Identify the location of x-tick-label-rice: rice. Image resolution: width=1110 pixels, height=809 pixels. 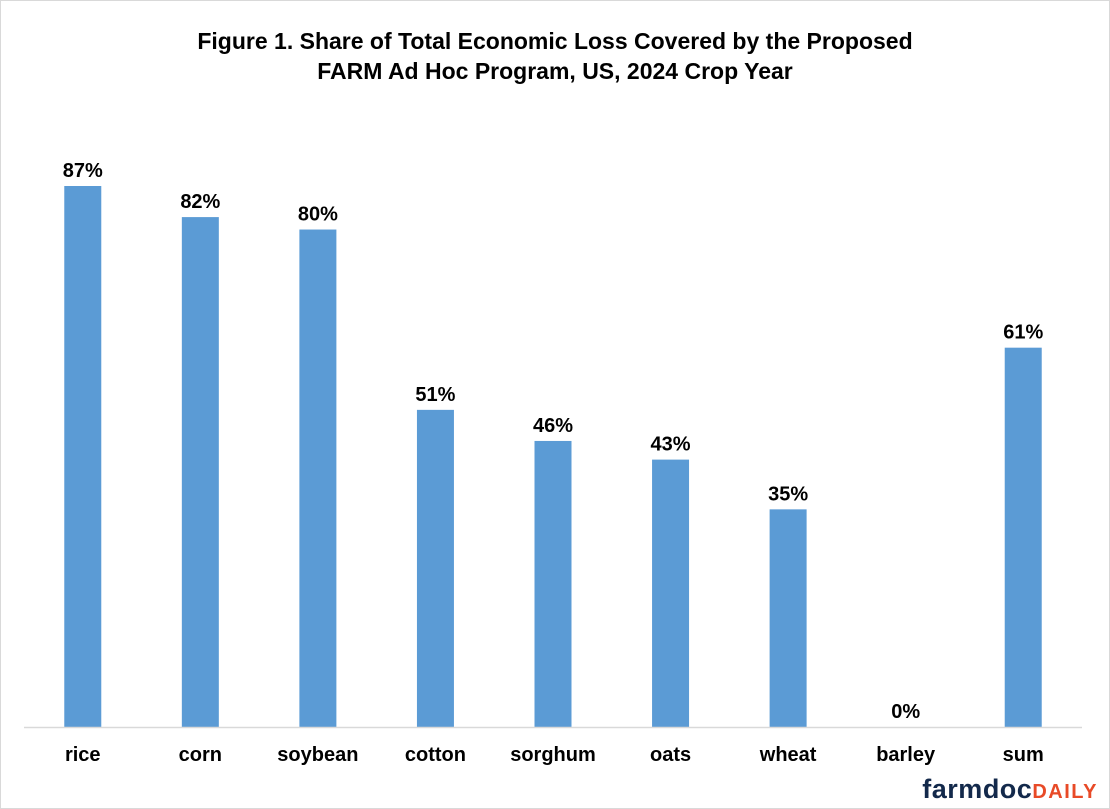
(83, 755).